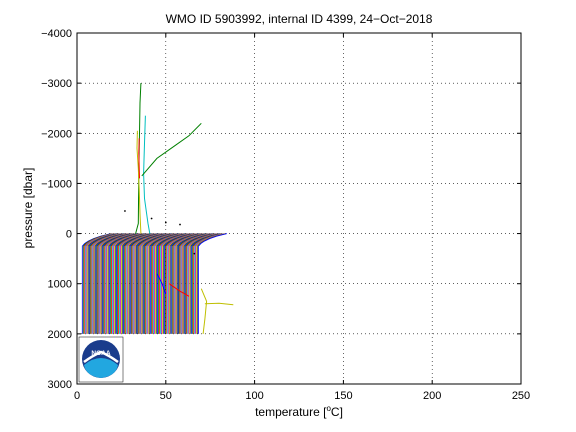 Image resolution: width=576 pixels, height=432 pixels. I want to click on y-tick-label: 1000, so click(60, 285).